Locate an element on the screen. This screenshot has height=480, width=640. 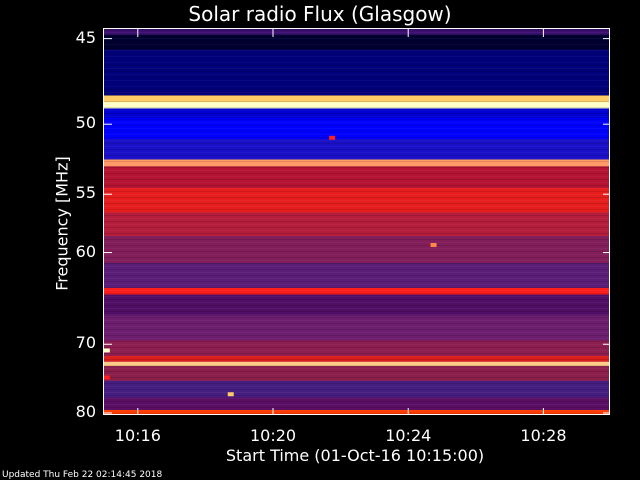
x-tick-label: 10:24 is located at coordinates (408, 435).